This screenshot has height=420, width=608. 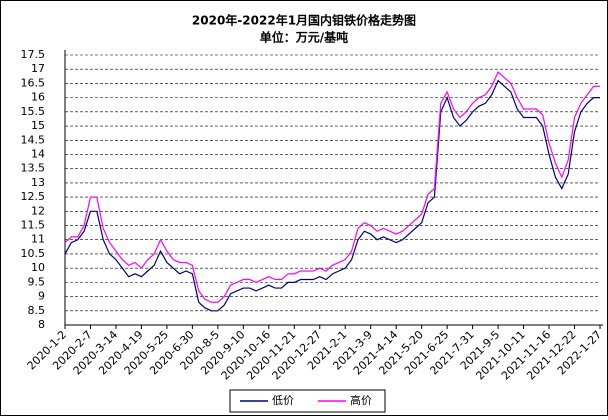 I want to click on y-tick-label: 9, so click(x=41, y=296).